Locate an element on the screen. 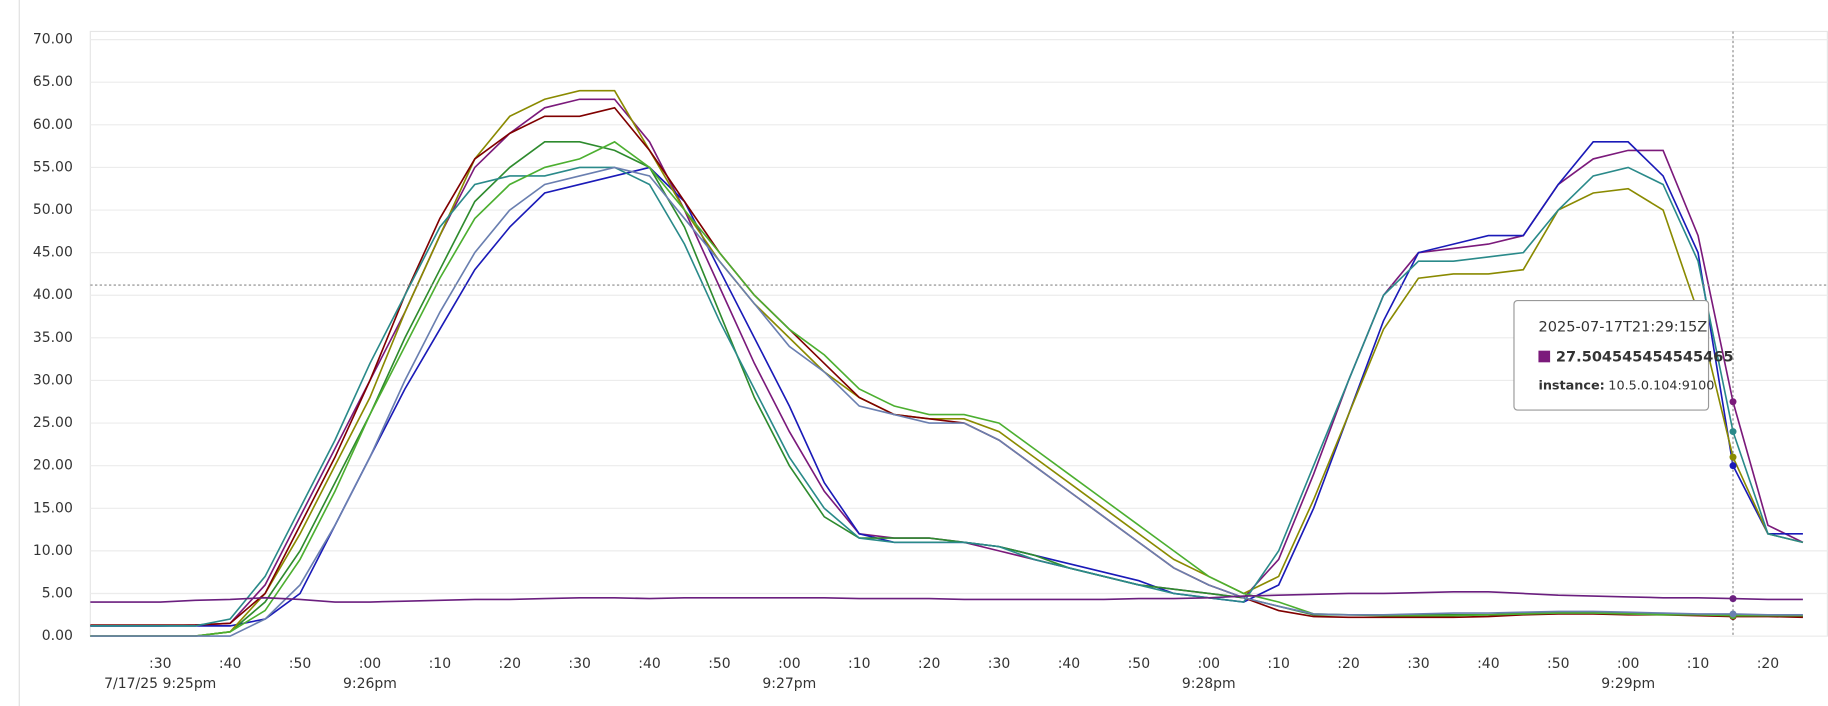 This screenshot has height=706, width=1828. y-tick-label: 25.00 is located at coordinates (53, 423).